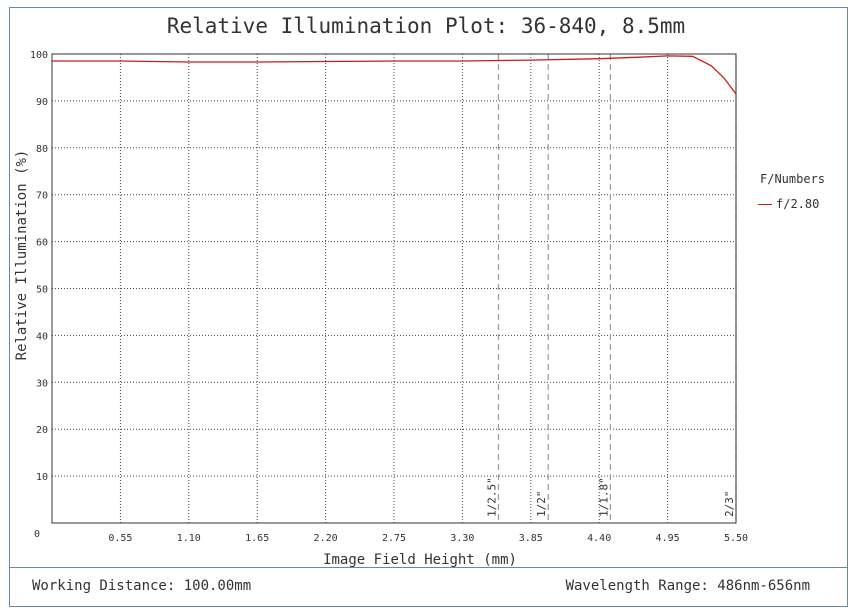 The image size is (852, 611). I want to click on y-tick-label: 20, so click(42, 430).